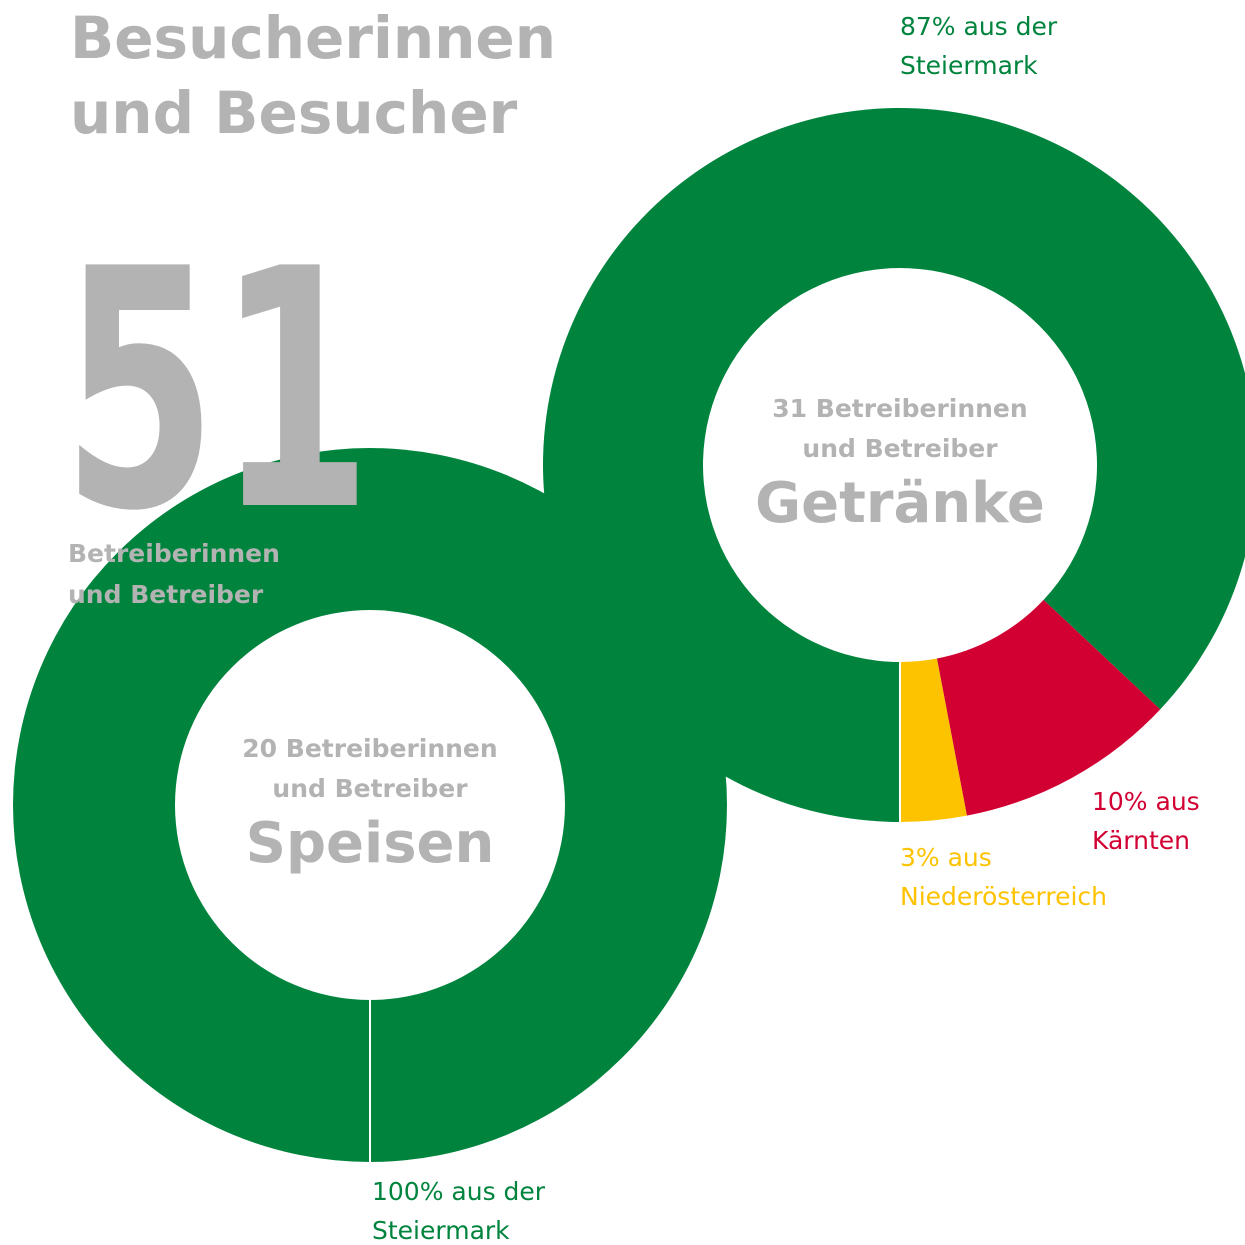 This screenshot has height=1245, width=1245. Describe the element at coordinates (1003, 896) in the screenshot. I see `segment-label: Niederösterreich` at that location.